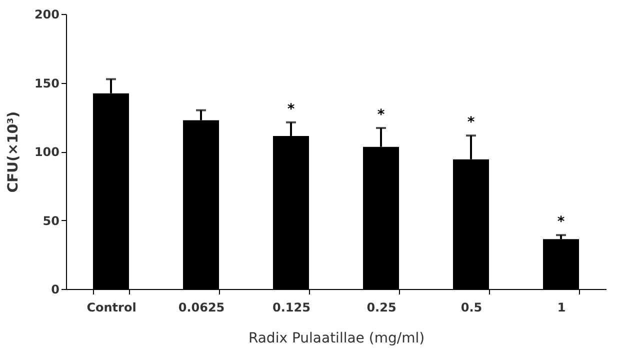  I want to click on y-tick-label: 200, so click(47, 15).